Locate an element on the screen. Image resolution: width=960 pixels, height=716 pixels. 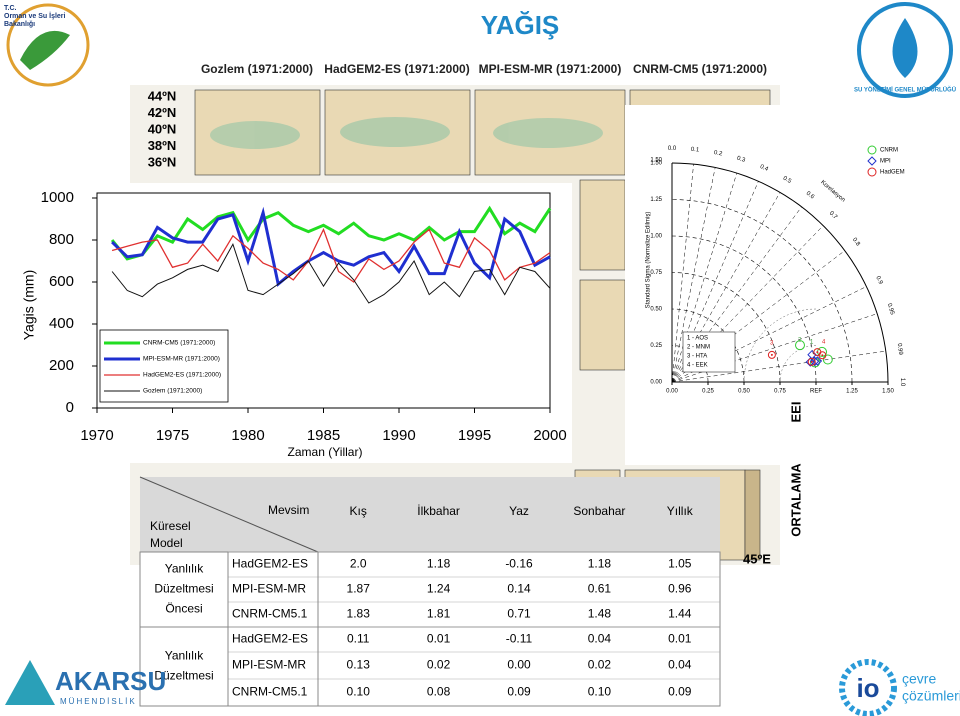
map-title: CNRM-CM5 (1971:2000) is located at coordinates (700, 69).